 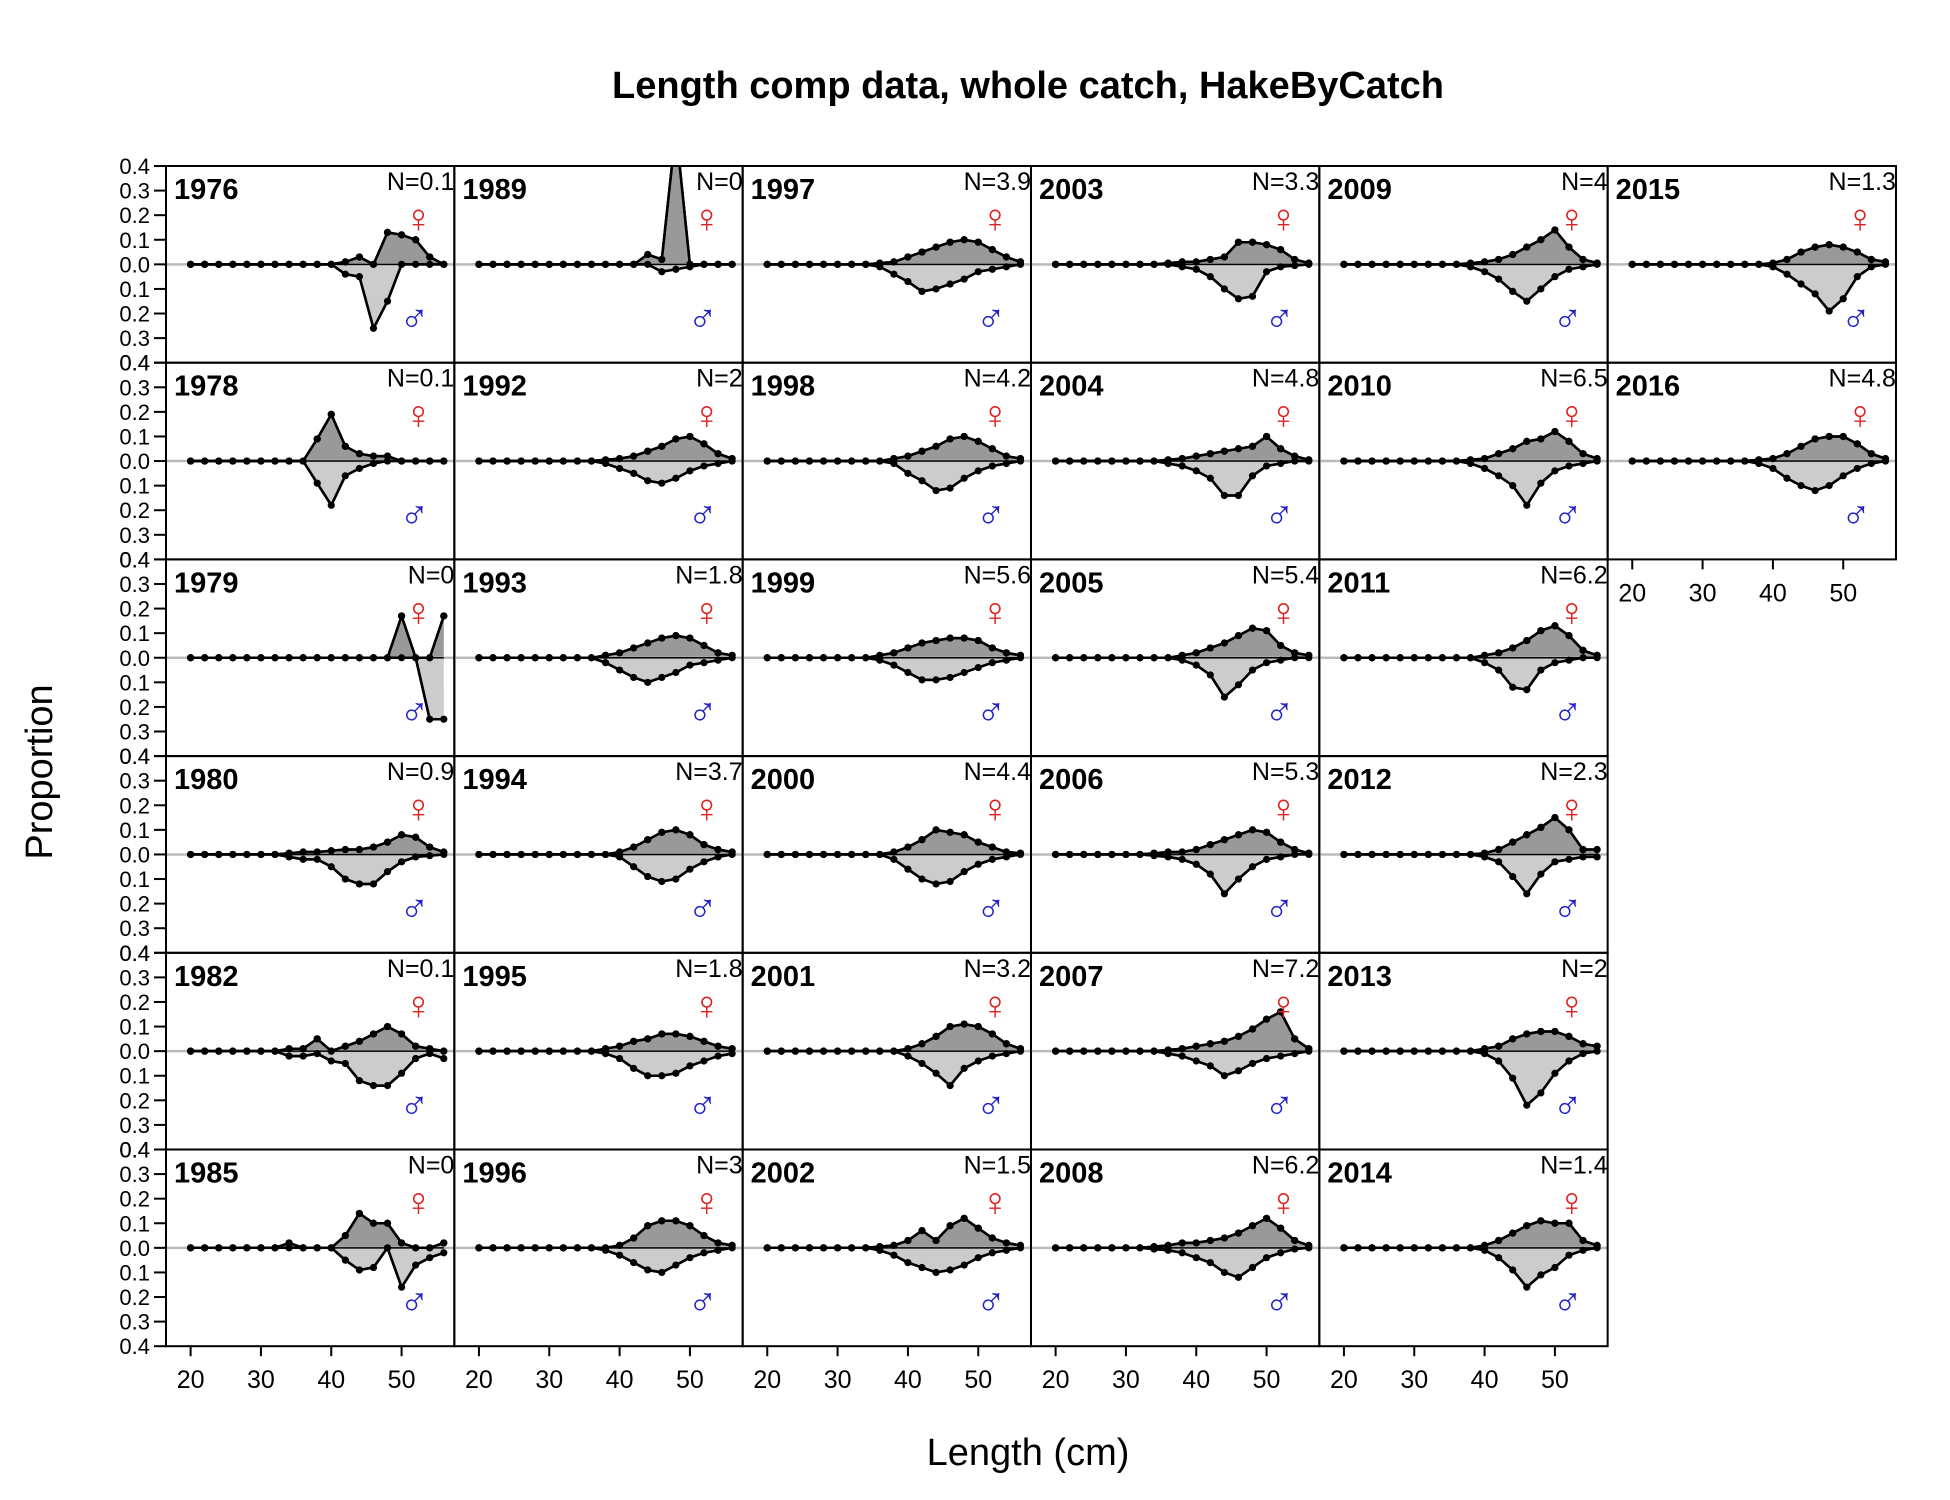 I want to click on panel-1992: ♀ ♂ 1992 N=2, so click(x=598, y=461).